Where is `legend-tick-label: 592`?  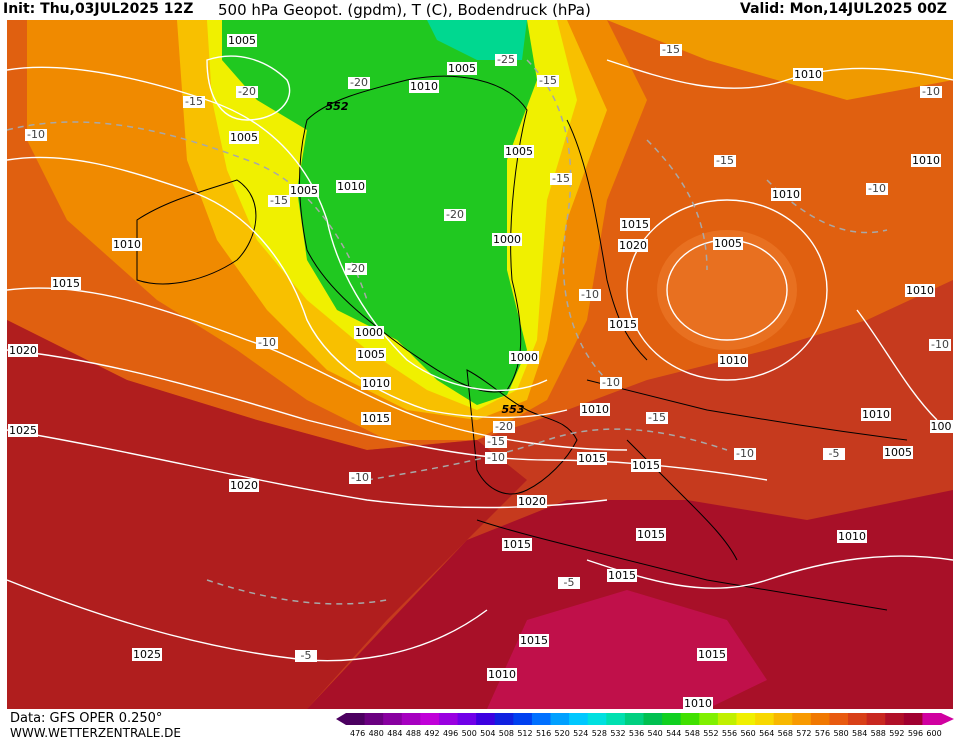
legend-tick-label: 592 is located at coordinates (897, 733).